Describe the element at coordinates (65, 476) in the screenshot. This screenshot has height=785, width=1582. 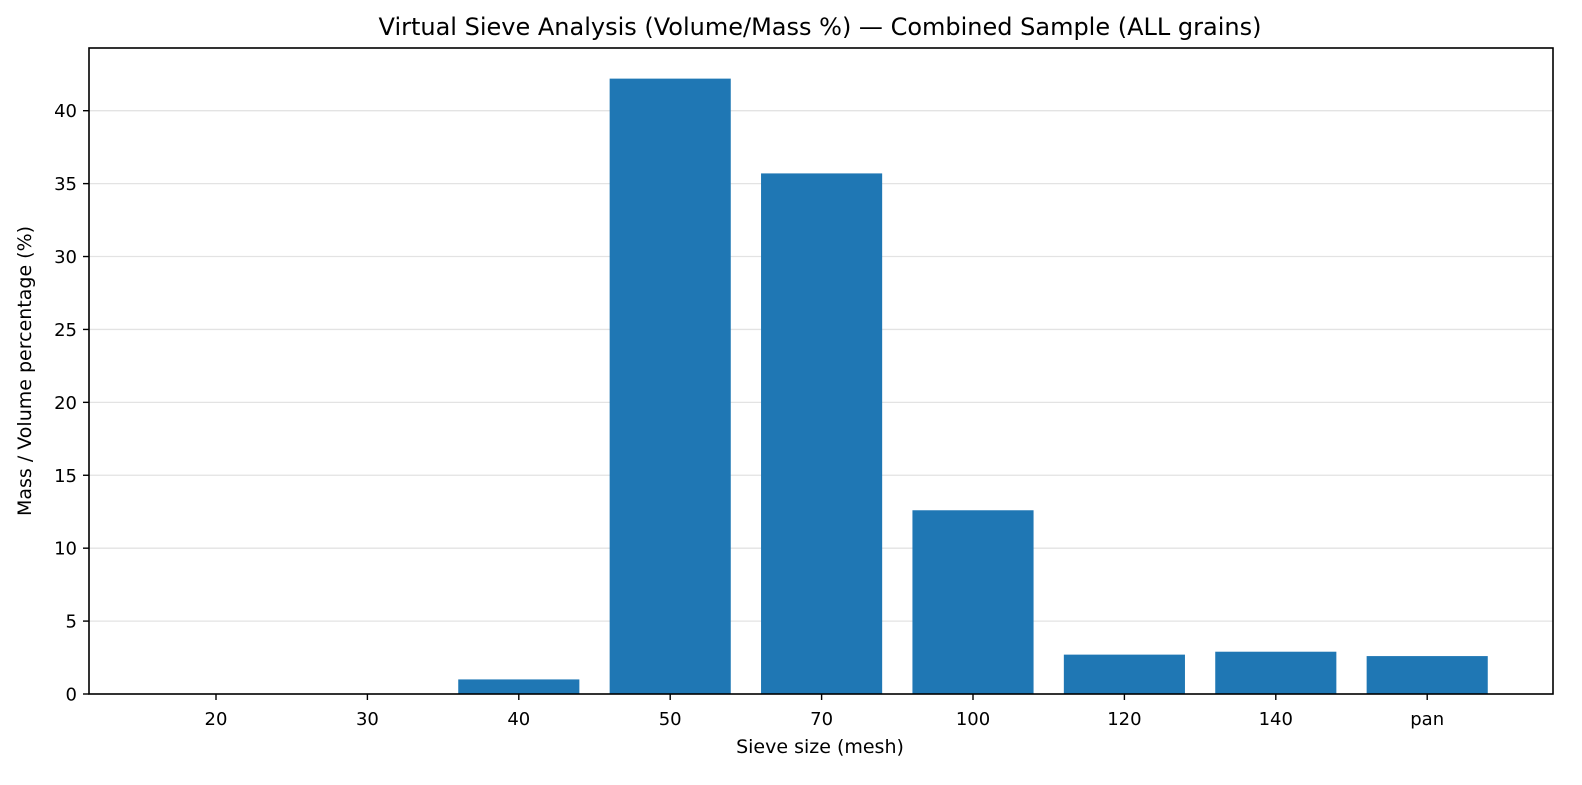
I see `y-tick-label: 15` at that location.